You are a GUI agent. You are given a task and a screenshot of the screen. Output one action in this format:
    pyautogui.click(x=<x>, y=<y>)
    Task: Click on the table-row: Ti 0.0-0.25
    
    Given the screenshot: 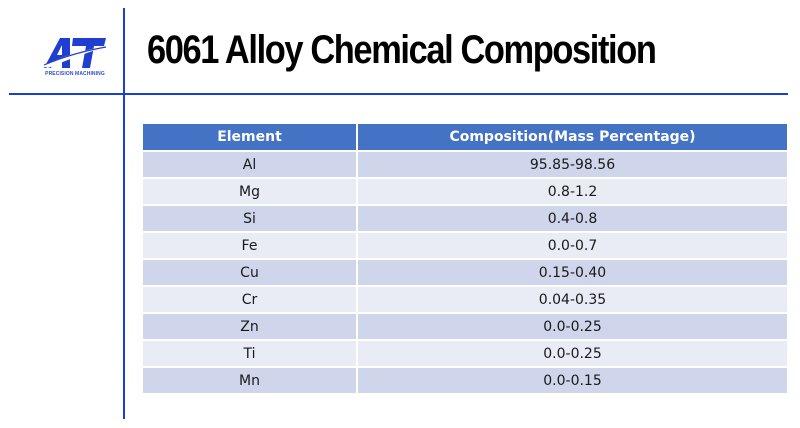 What is the action you would take?
    pyautogui.click(x=465, y=354)
    